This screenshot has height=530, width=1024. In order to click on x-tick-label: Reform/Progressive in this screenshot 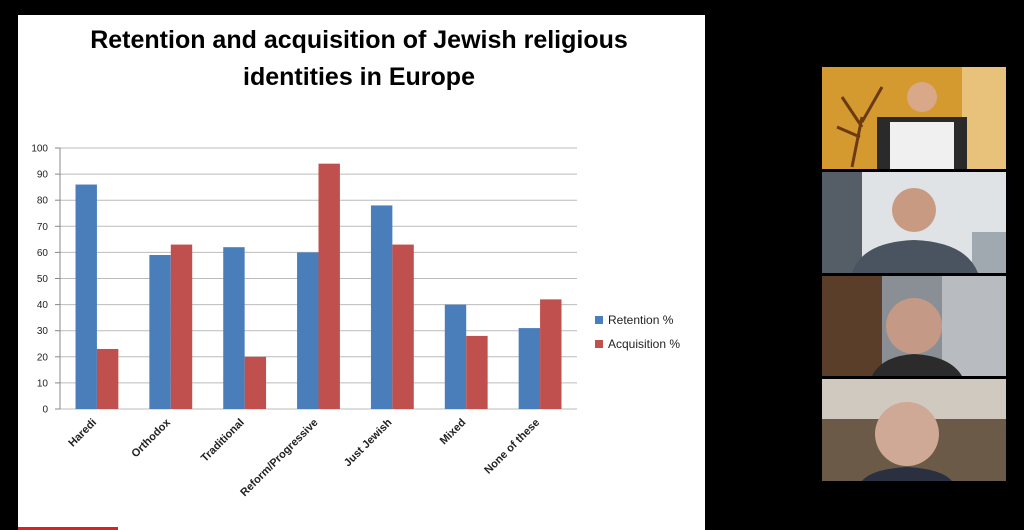, I will do `click(279, 458)`.